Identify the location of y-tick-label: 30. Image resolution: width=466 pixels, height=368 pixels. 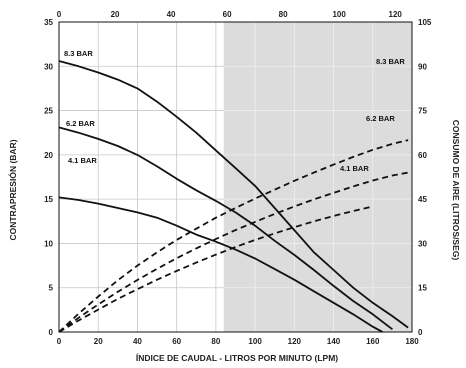
(48, 66).